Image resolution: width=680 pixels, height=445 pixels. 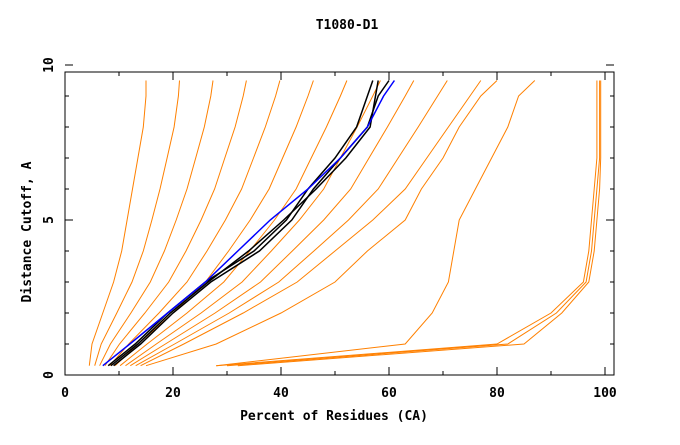 What do you see at coordinates (173, 393) in the screenshot?
I see `x-tick-label: 20` at bounding box center [173, 393].